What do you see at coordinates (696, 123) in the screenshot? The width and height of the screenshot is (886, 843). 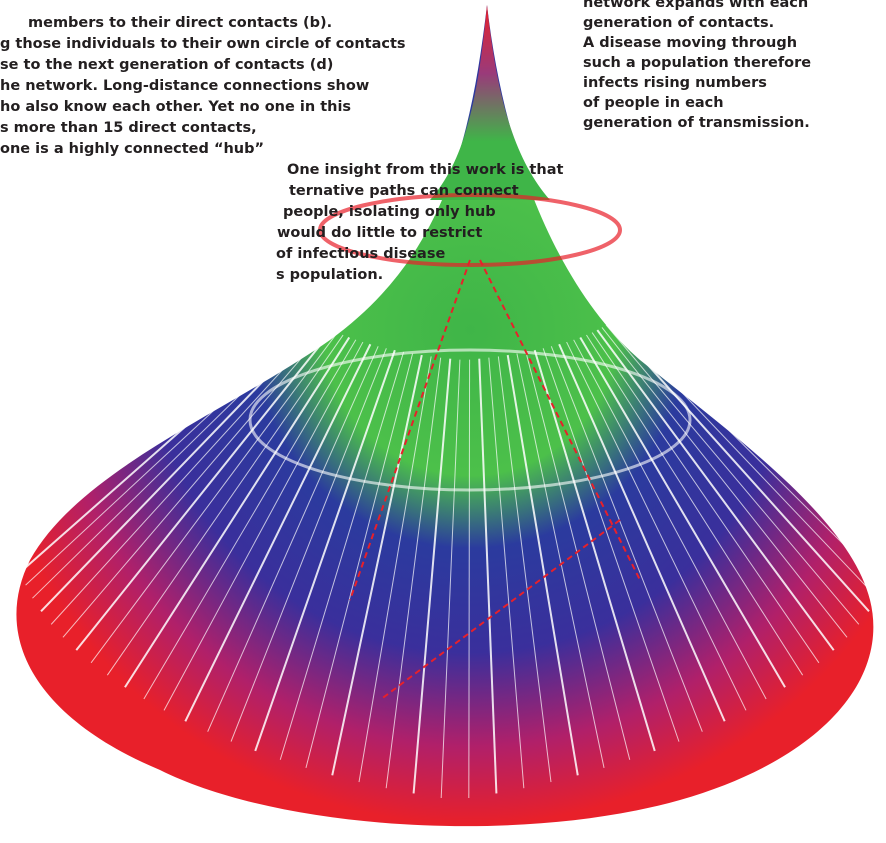 I see `text-line: generation of transmission.` at bounding box center [696, 123].